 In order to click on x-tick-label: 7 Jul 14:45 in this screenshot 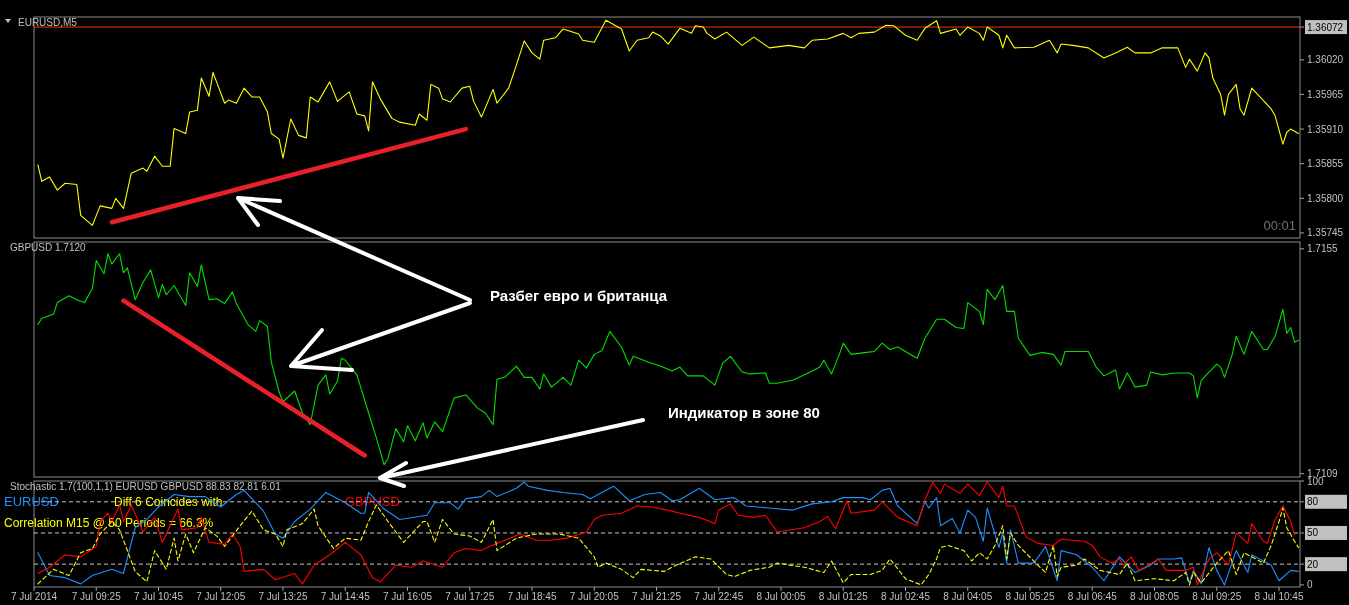, I will do `click(345, 596)`.